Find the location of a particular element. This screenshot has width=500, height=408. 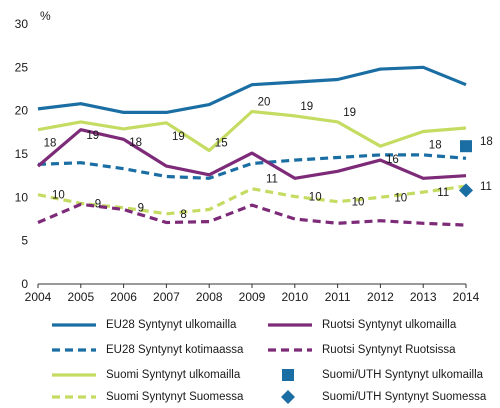

series-line-eu28-syntynyt-kotimaassa is located at coordinates (252, 166).